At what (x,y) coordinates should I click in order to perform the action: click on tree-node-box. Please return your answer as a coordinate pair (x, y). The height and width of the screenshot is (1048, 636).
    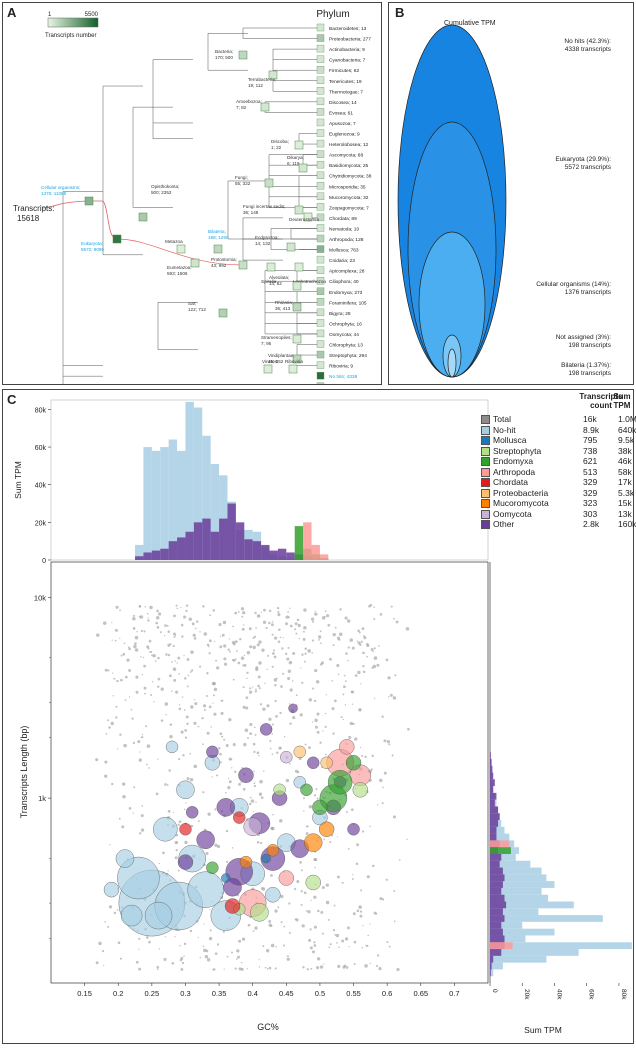
    Looking at the image, I should click on (291, 247).